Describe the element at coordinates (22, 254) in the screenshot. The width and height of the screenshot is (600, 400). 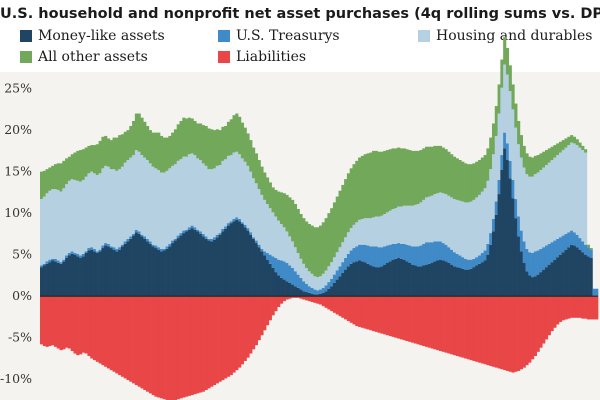
I see `y-tick-label: 5%` at that location.